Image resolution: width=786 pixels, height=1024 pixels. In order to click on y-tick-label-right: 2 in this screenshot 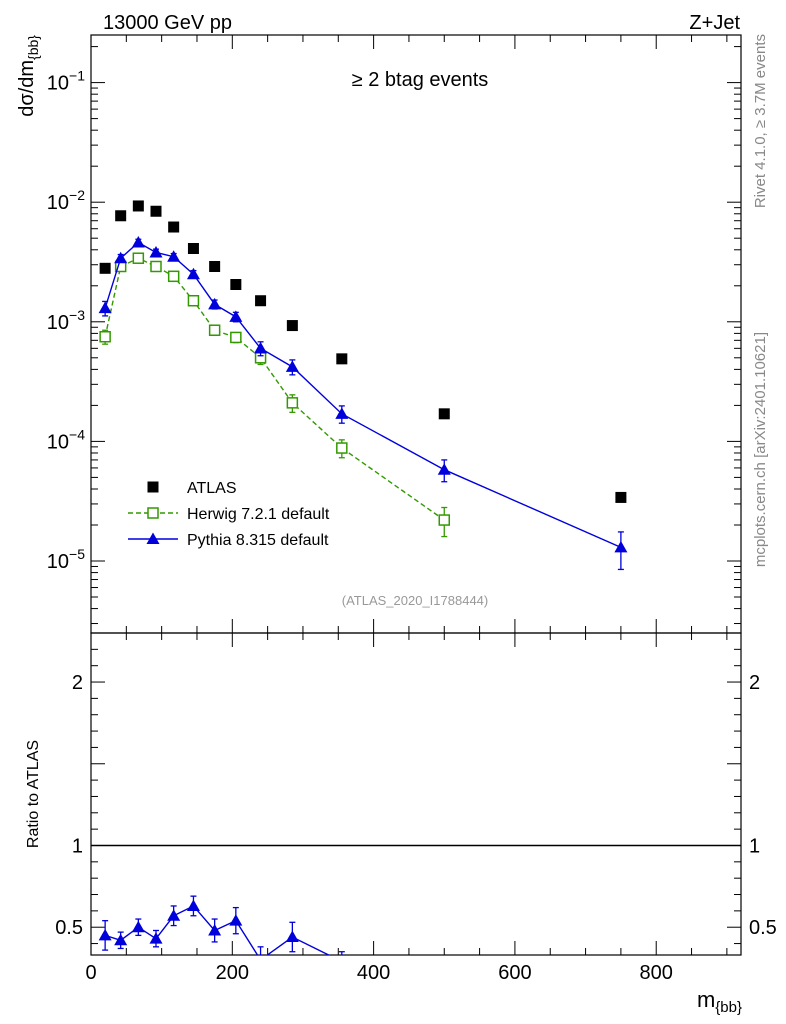, I will do `click(754, 683)`.